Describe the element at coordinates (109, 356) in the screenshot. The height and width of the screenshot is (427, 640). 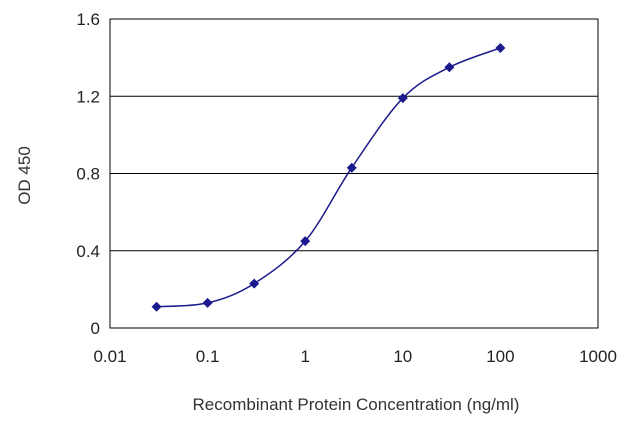
I see `x-tick-label: 0.01` at that location.